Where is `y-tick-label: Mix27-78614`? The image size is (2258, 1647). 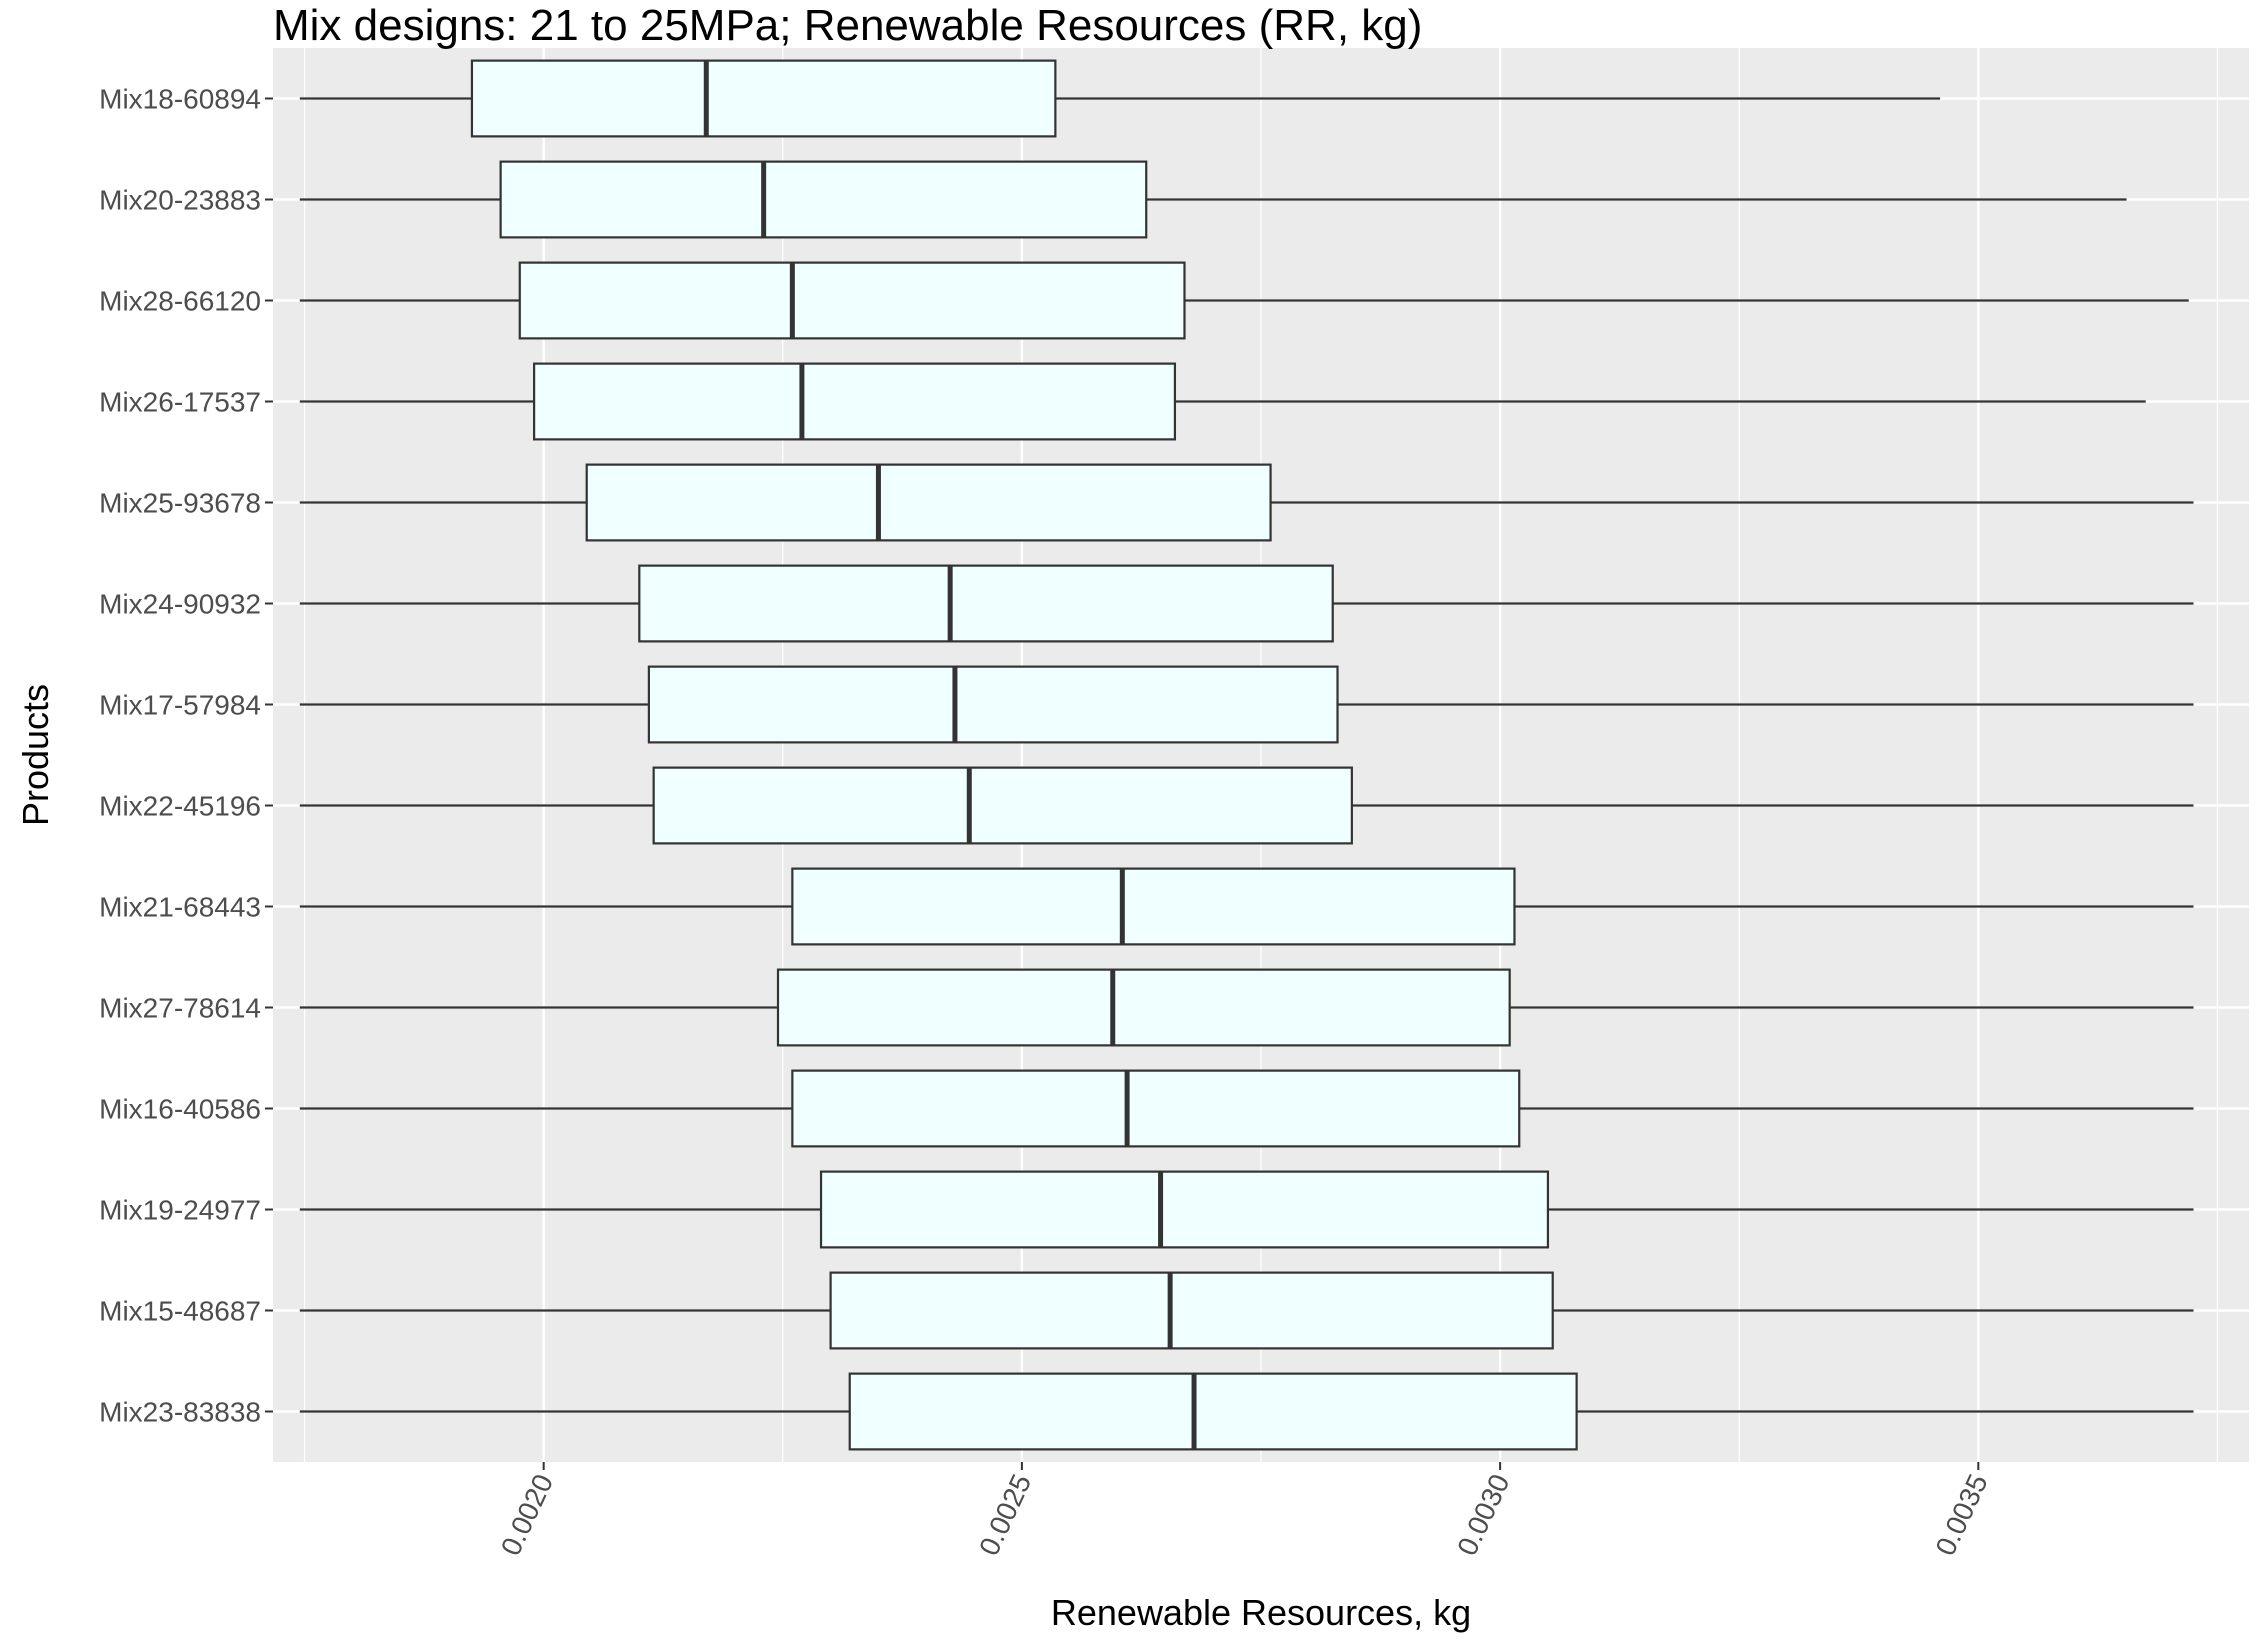
y-tick-label: Mix27-78614 is located at coordinates (180, 1008).